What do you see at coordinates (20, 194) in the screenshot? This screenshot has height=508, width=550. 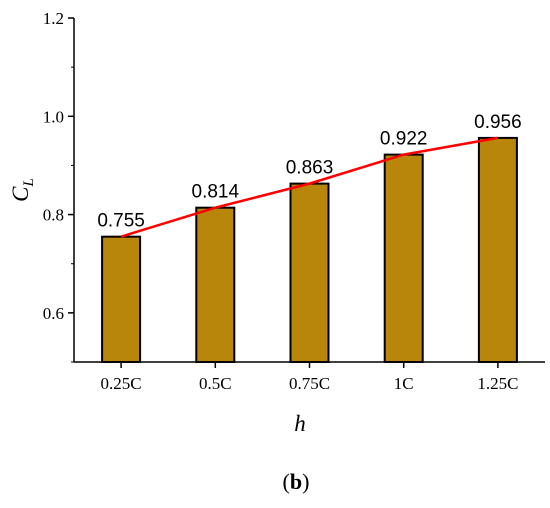 I see `y-axis-title-main: C` at bounding box center [20, 194].